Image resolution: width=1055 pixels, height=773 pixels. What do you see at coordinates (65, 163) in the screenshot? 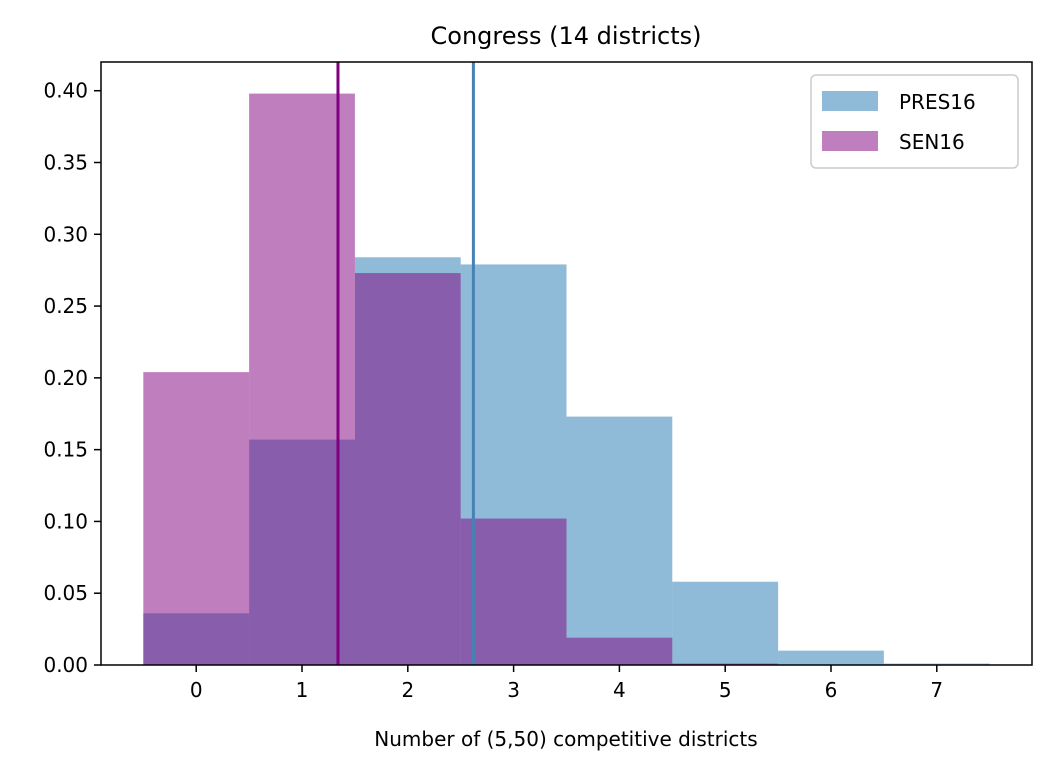
I see `y-tick-label: 0.35` at bounding box center [65, 163].